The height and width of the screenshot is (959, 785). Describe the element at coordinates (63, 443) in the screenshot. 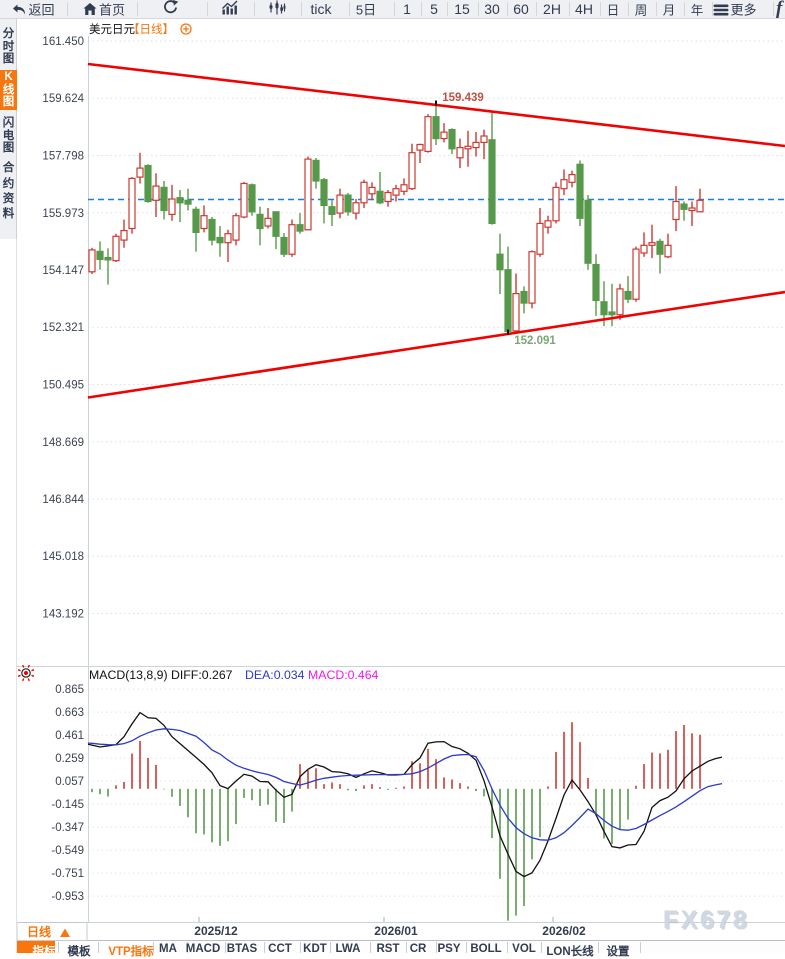

I see `svg-text: 148.669` at that location.